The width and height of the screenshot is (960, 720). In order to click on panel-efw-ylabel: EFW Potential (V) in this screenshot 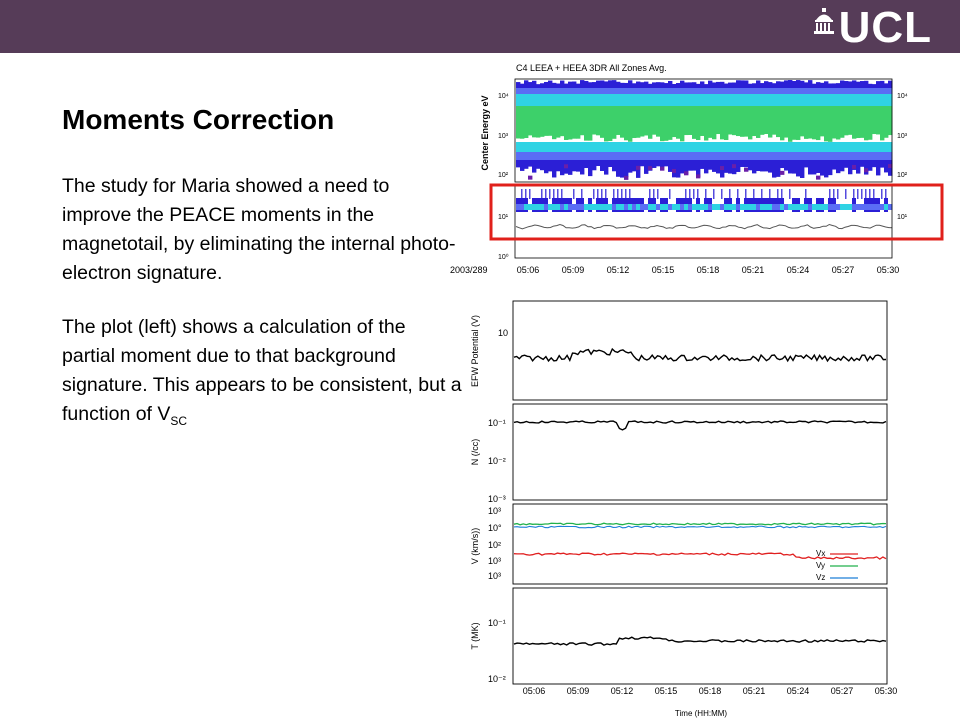, I will do `click(475, 351)`.